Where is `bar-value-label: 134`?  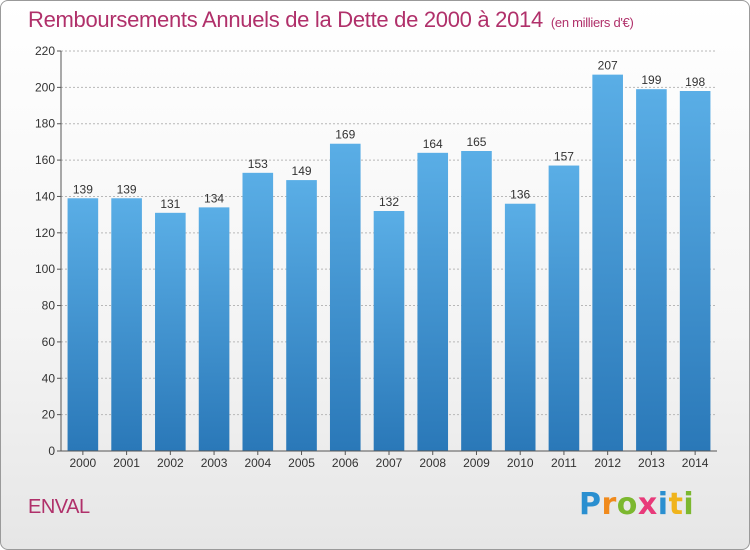 bar-value-label: 134 is located at coordinates (214, 198).